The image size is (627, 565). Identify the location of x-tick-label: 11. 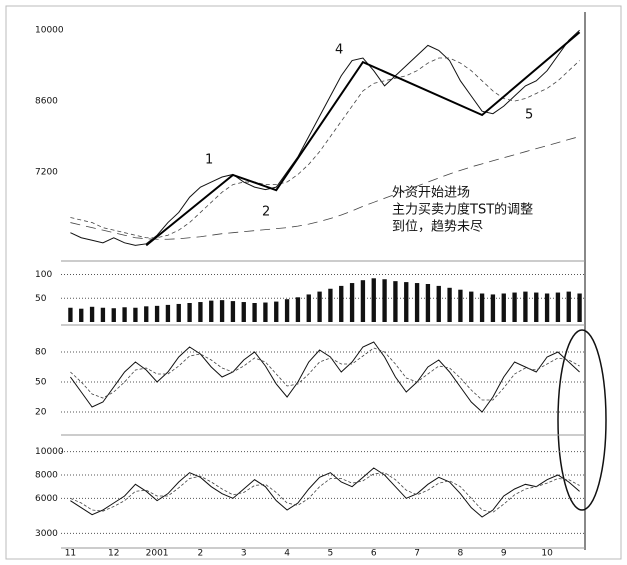
(70, 554).